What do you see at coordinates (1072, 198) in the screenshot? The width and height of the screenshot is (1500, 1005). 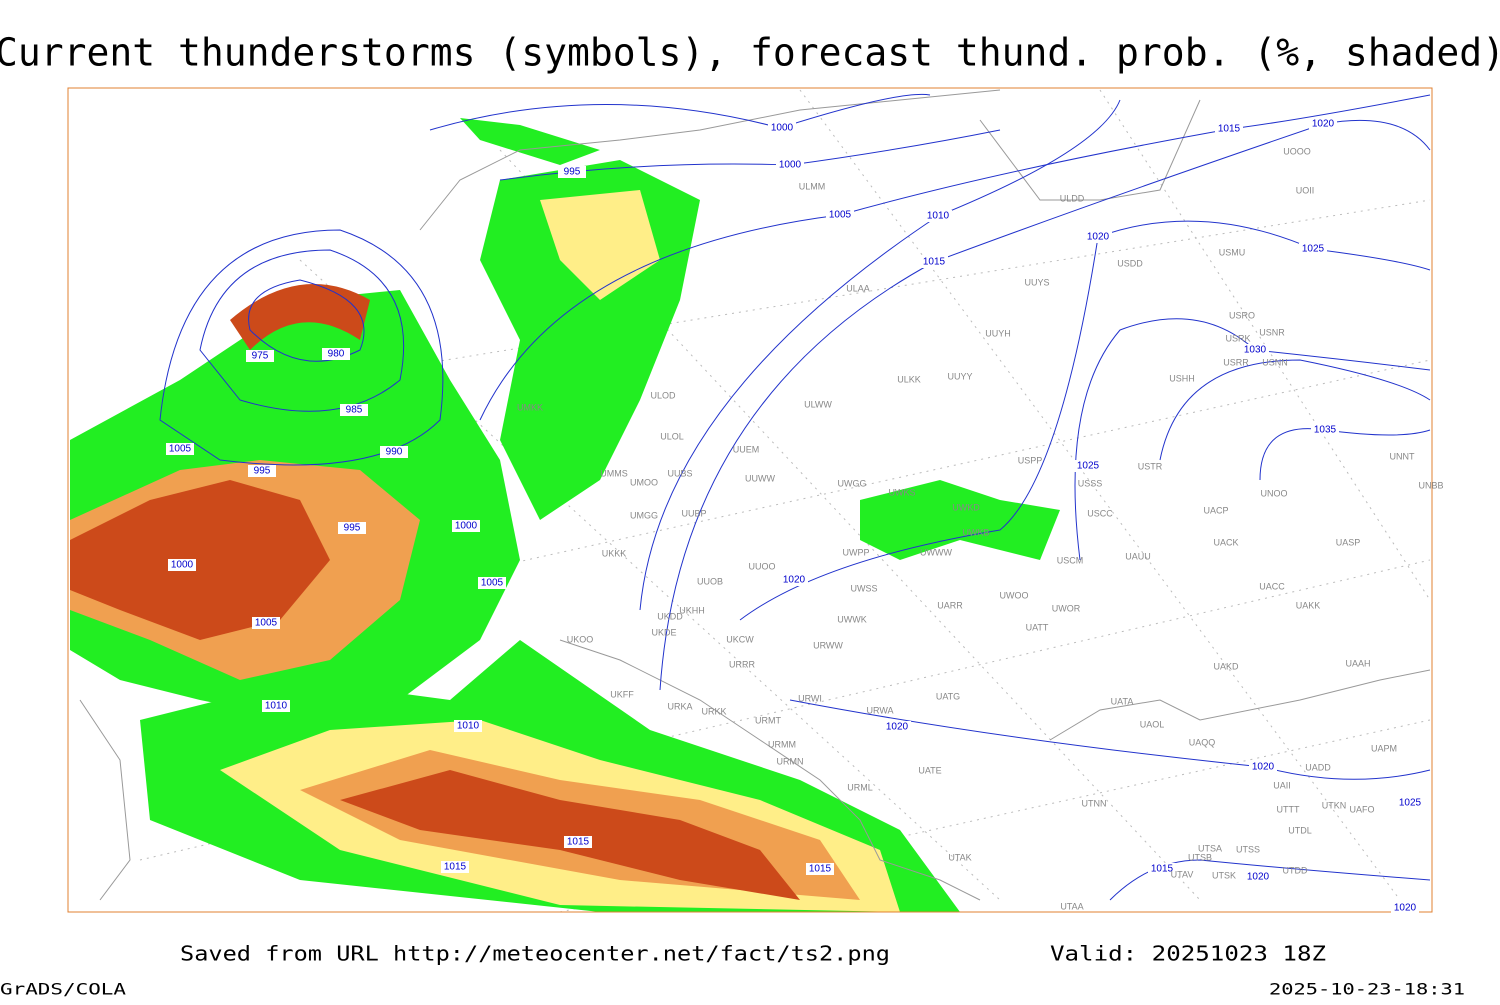 I see `station-label: ULDD` at bounding box center [1072, 198].